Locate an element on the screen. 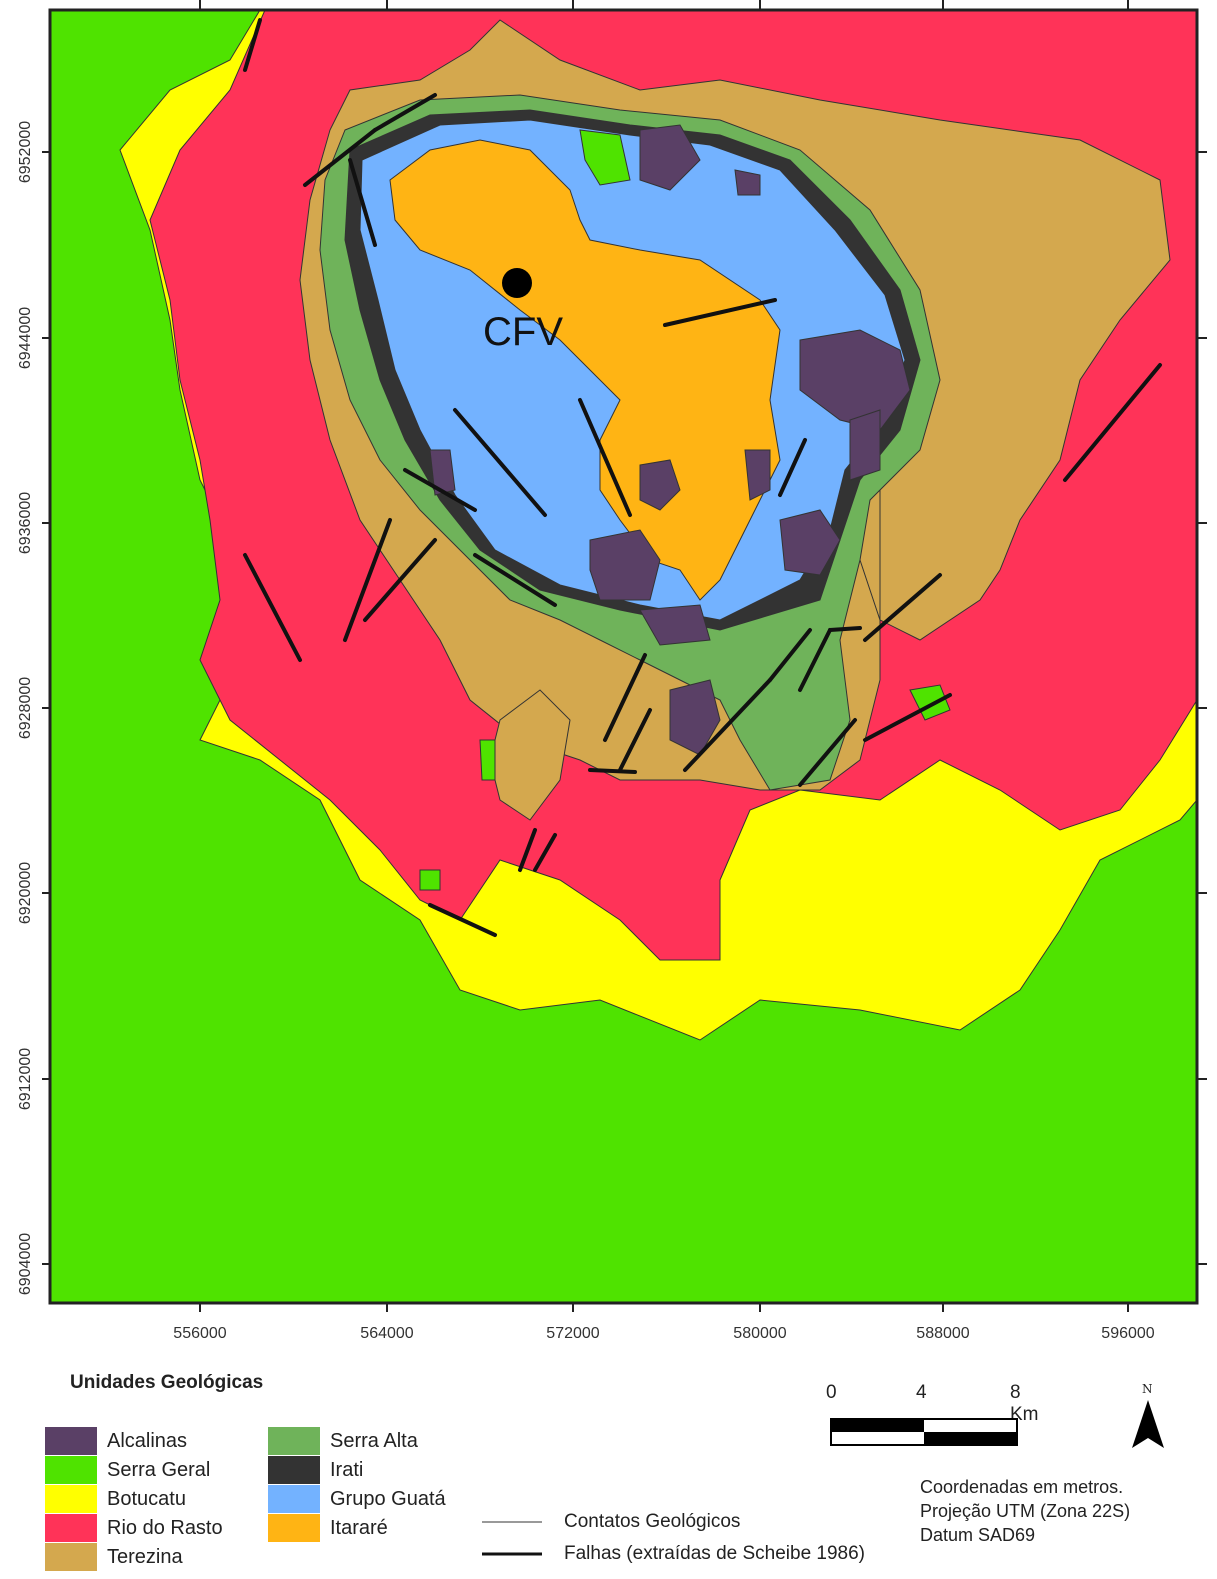 This screenshot has height=1579, width=1217. y-tick-label: 6952000 is located at coordinates (25, 152).